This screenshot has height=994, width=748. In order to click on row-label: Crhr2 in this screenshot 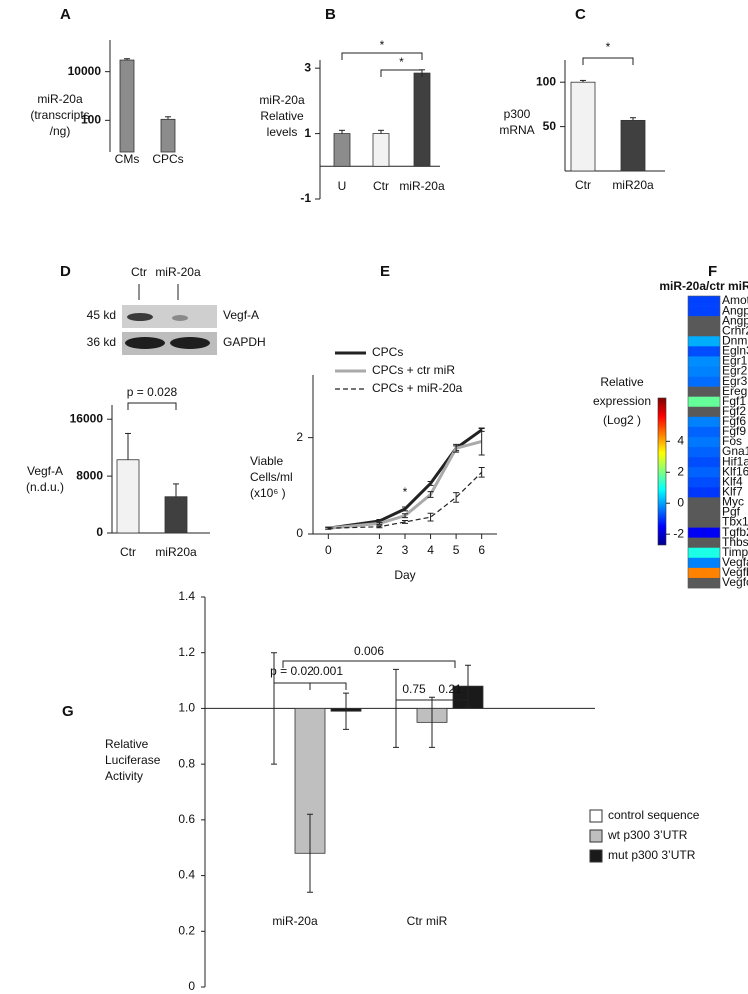, I will do `click(735, 330)`.